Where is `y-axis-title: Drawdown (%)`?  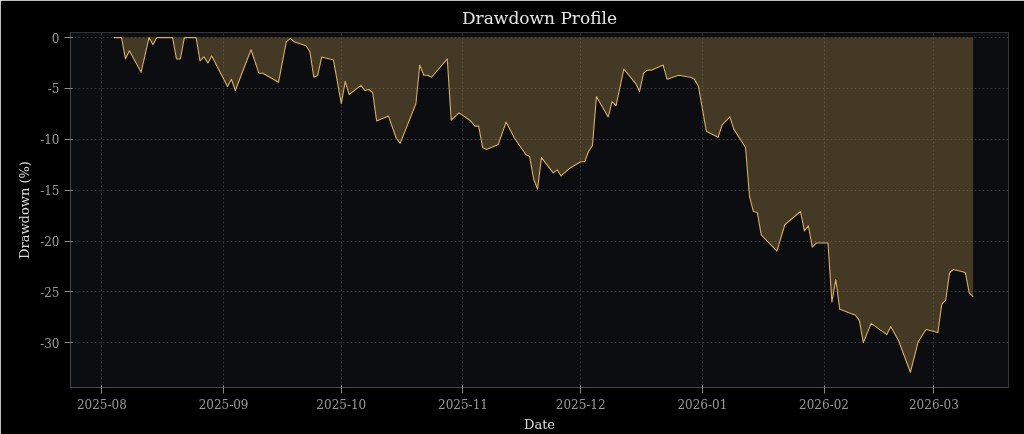
y-axis-title: Drawdown (%) is located at coordinates (25, 210).